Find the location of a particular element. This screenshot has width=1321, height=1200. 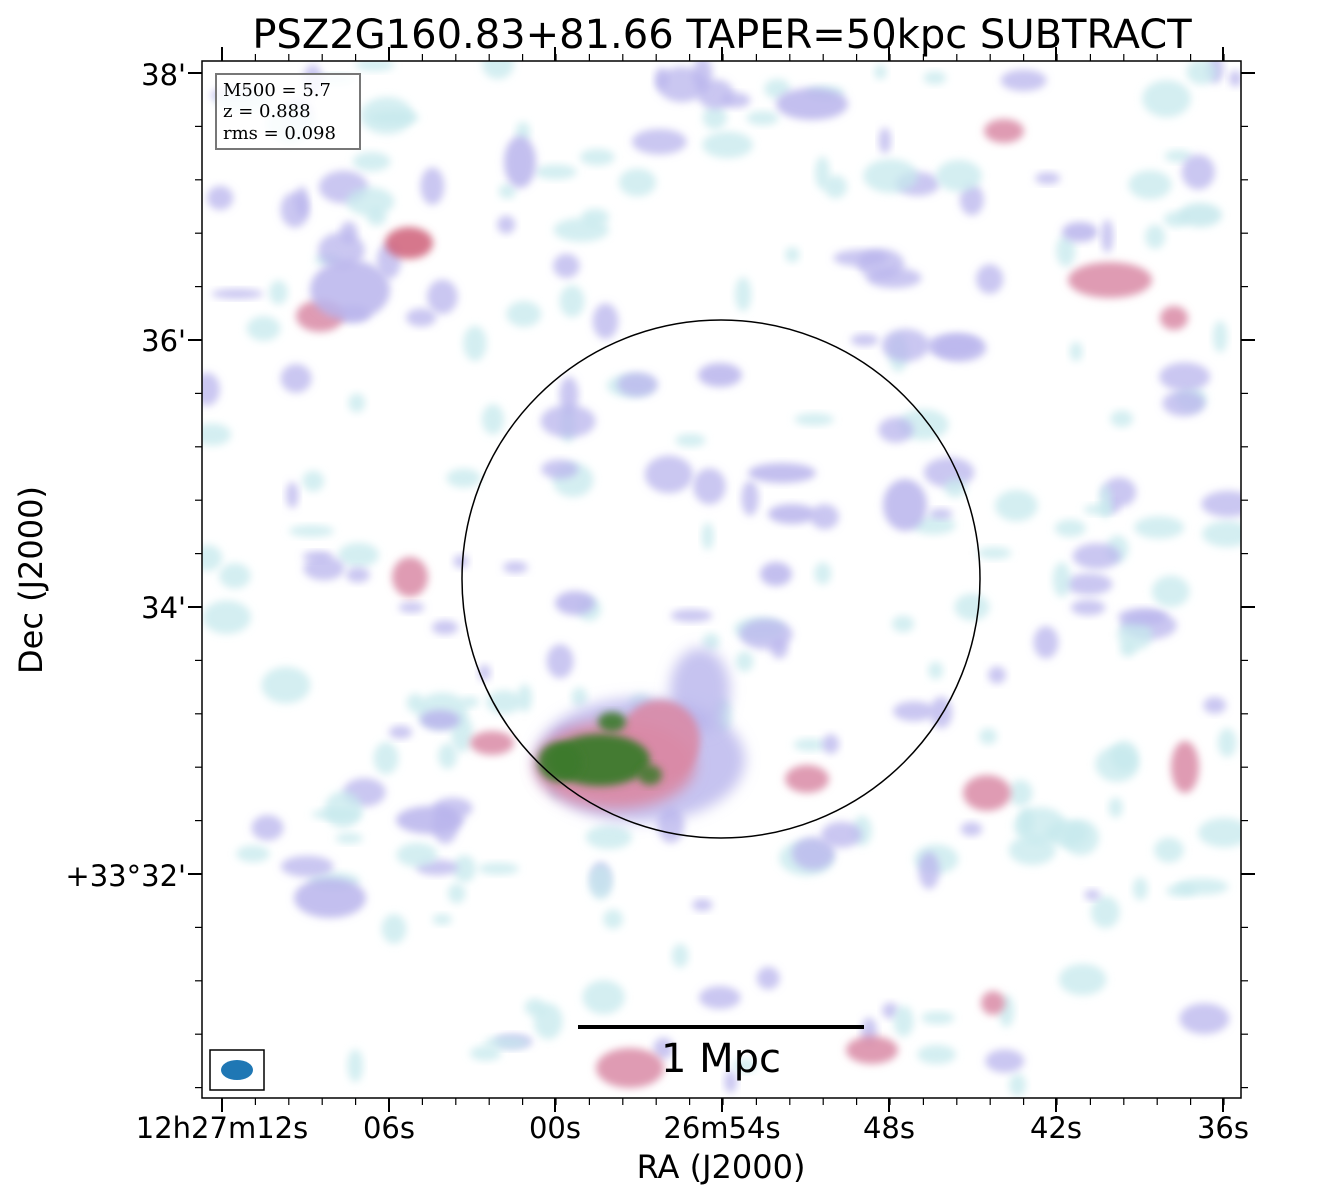

scale-bar-label: 1 Mpc is located at coordinates (721, 1059).